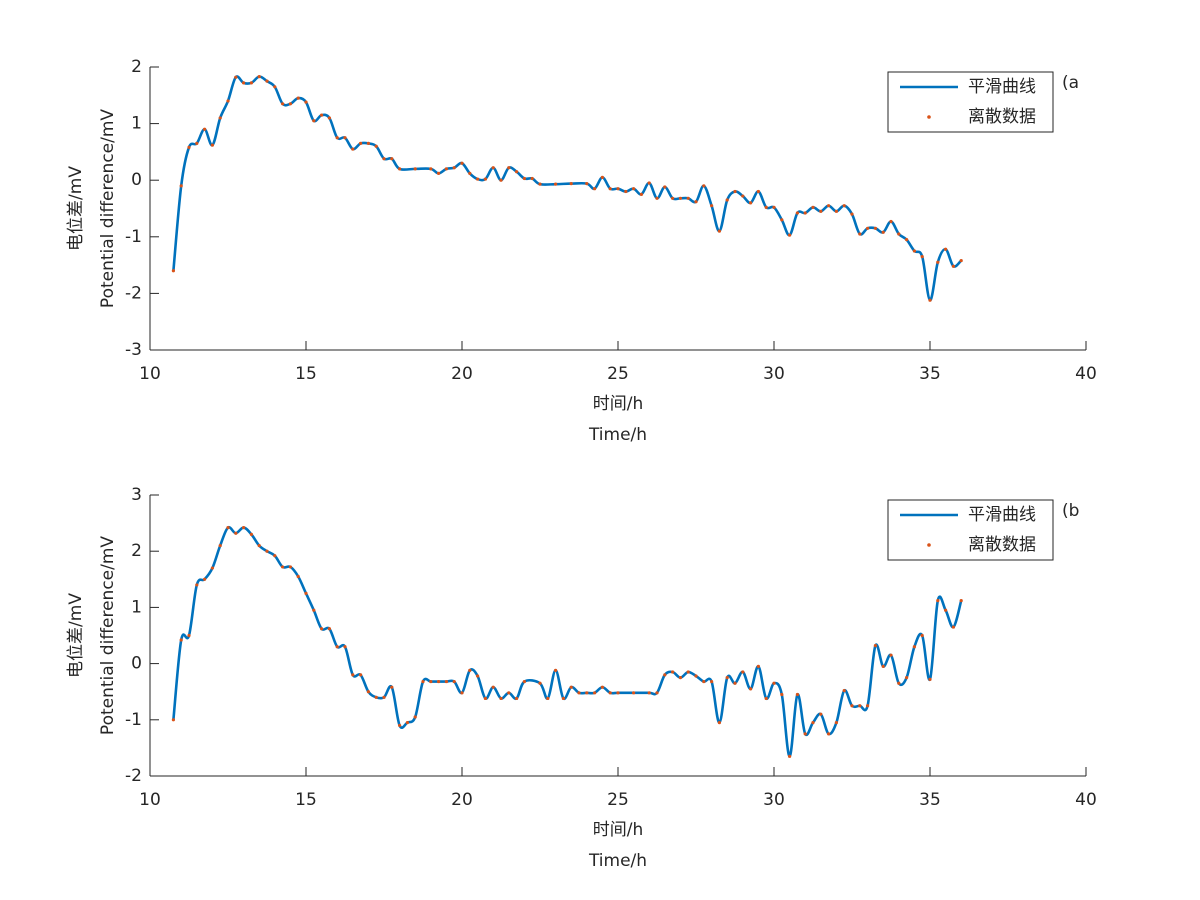 The height and width of the screenshot is (900, 1200). I want to click on legend-swatch, so click(929, 117).